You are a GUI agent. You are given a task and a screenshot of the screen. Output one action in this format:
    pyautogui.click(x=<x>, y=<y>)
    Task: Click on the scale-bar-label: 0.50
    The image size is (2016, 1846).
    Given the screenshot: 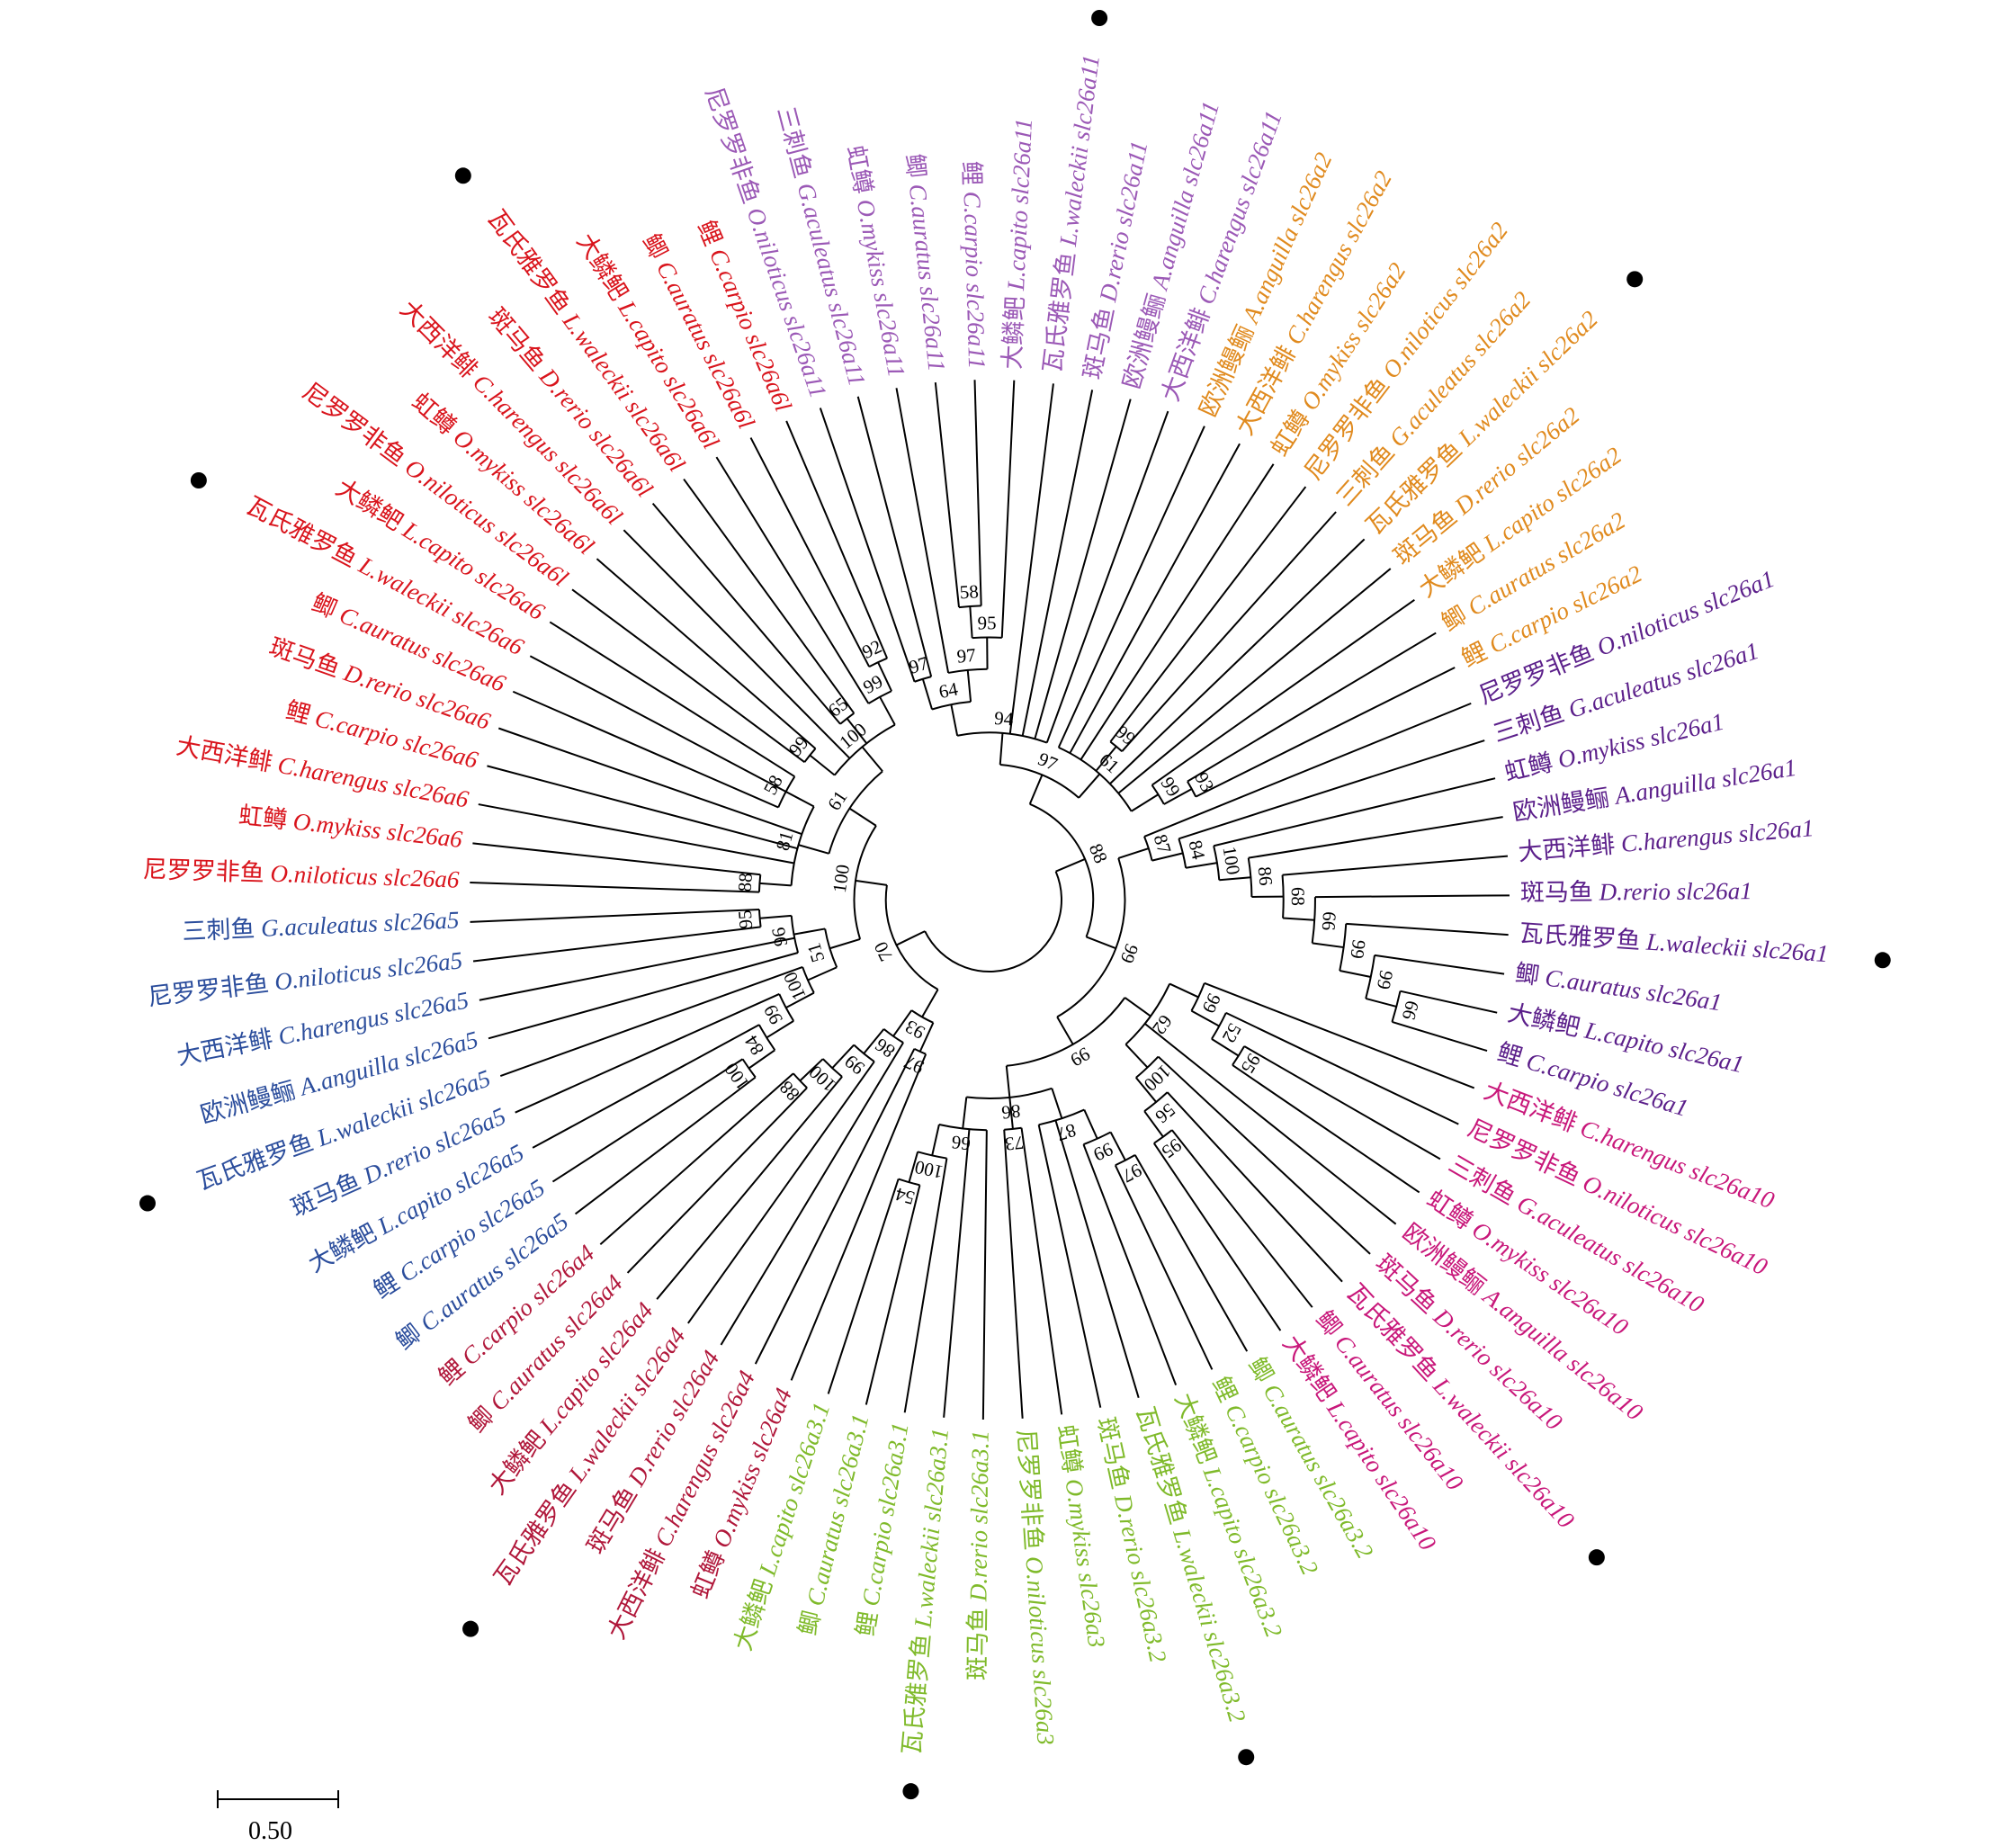 What is the action you would take?
    pyautogui.click(x=270, y=1831)
    